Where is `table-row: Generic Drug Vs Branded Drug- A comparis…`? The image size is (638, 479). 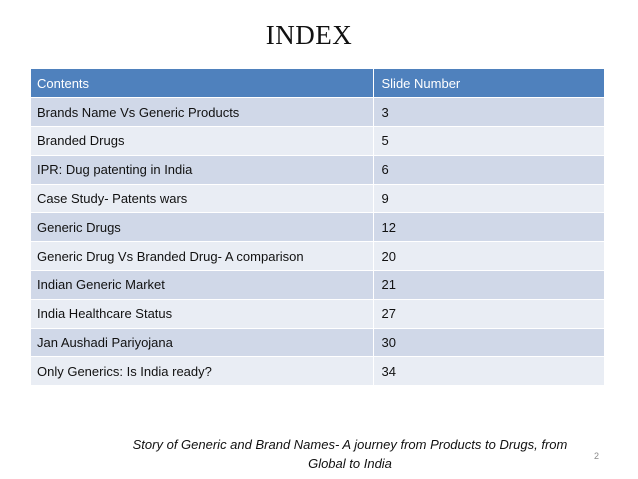 table-row: Generic Drug Vs Branded Drug- A comparis… is located at coordinates (318, 256).